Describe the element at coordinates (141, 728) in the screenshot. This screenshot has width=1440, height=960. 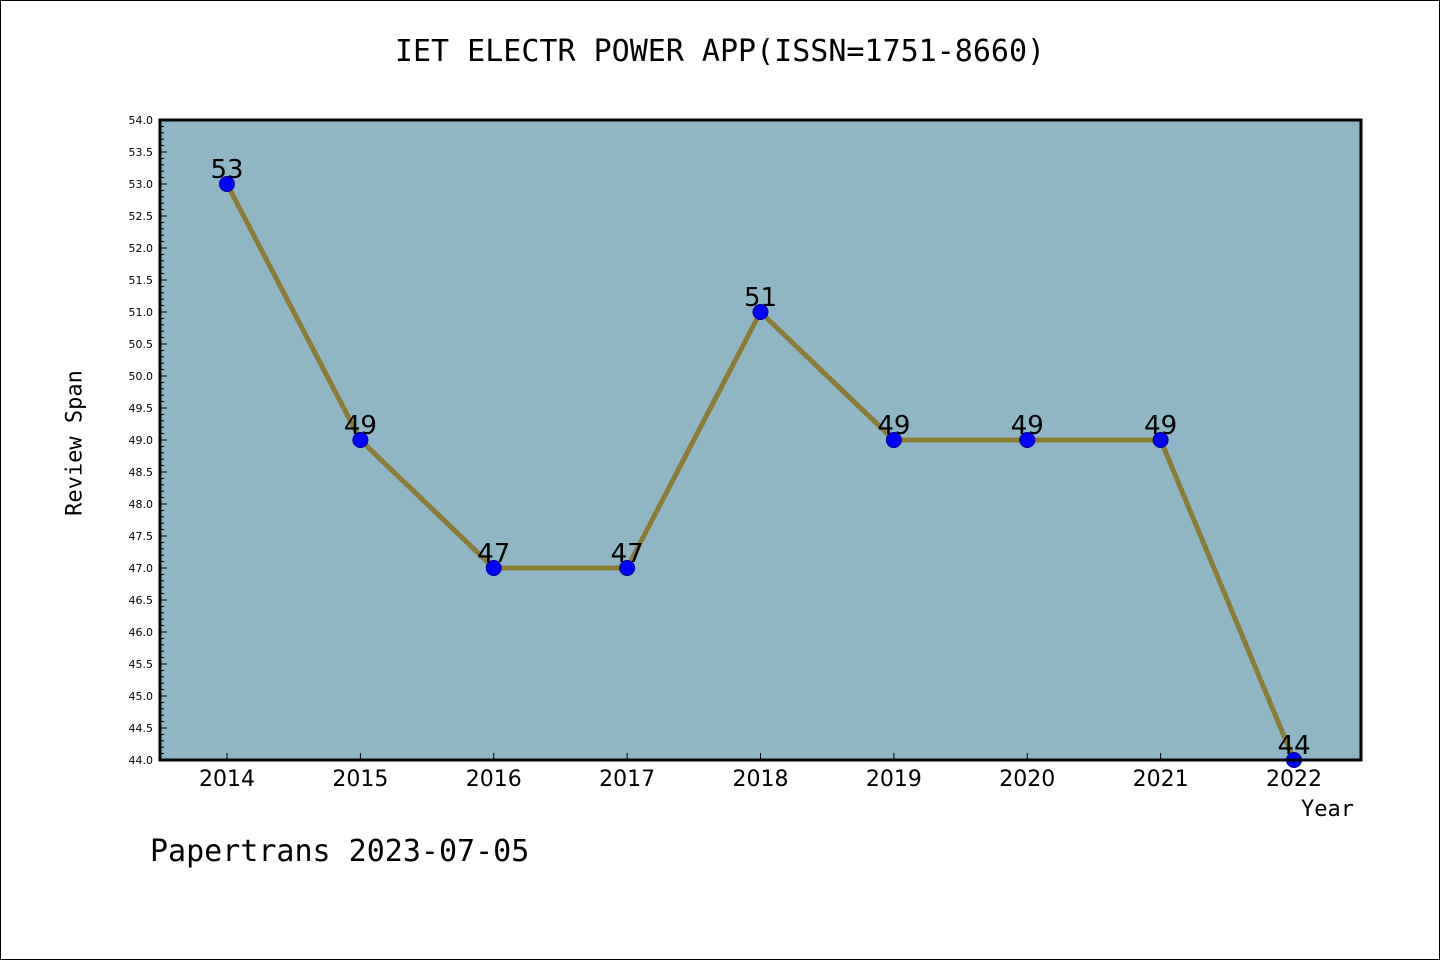
I see `y-tick-label: 44.5` at that location.